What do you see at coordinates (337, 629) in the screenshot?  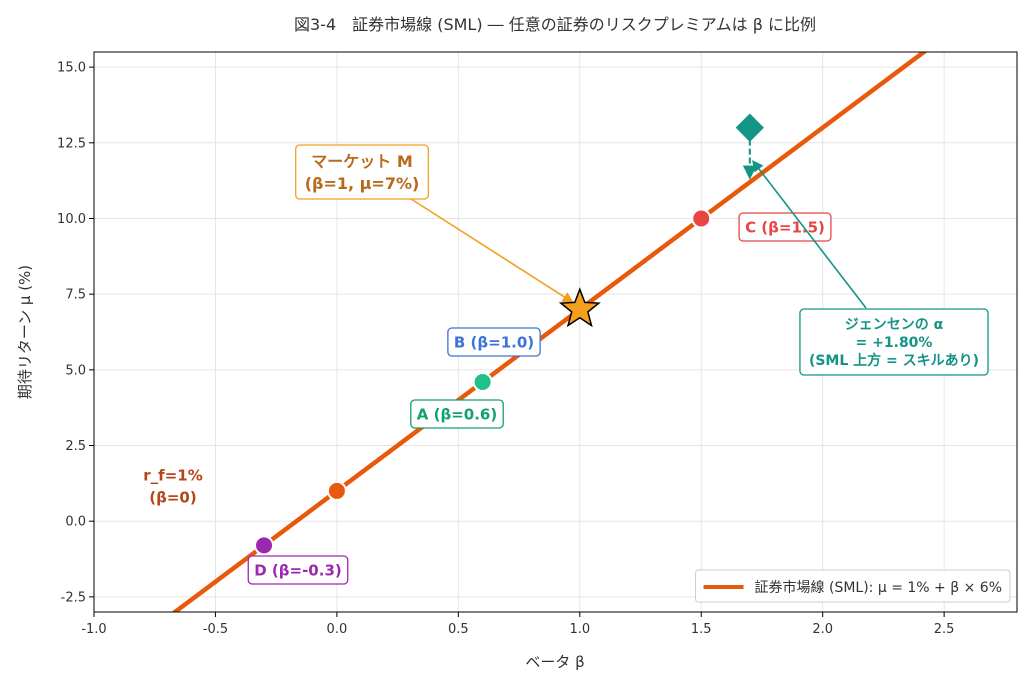 I see `x-tick-label: 0.0` at bounding box center [337, 629].